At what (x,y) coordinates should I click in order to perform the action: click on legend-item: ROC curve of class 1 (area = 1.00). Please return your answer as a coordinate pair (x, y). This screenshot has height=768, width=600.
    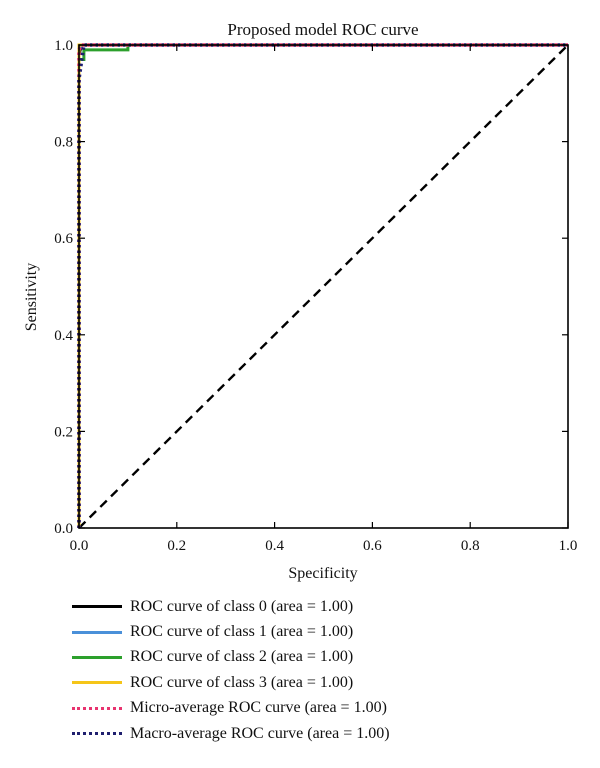
    Looking at the image, I should click on (231, 631).